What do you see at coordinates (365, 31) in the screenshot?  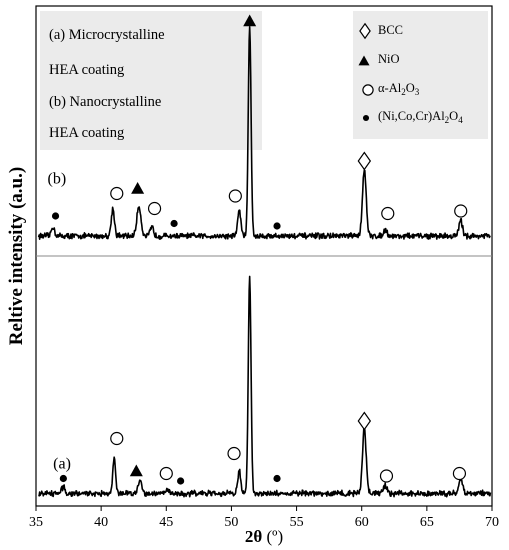 I see `legend-diamond-icon` at bounding box center [365, 31].